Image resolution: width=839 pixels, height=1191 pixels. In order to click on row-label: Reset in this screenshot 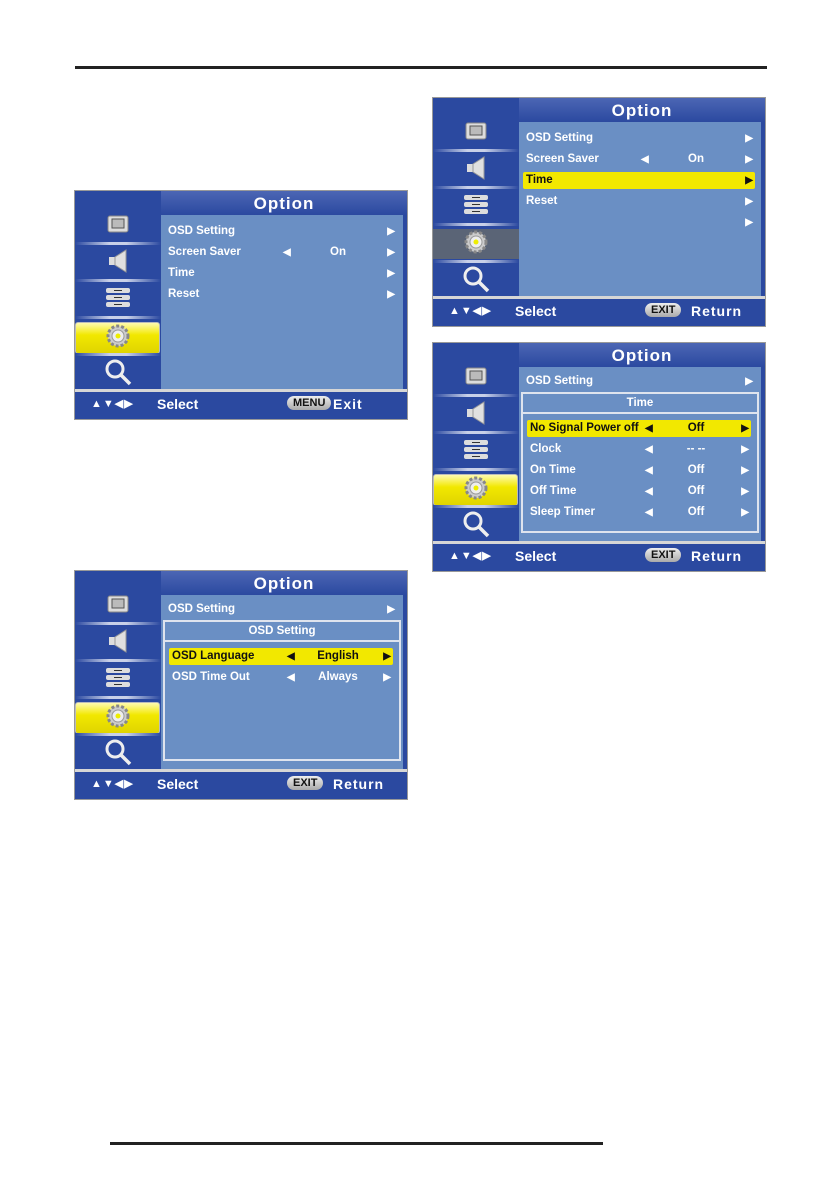, I will do `click(184, 294)`.